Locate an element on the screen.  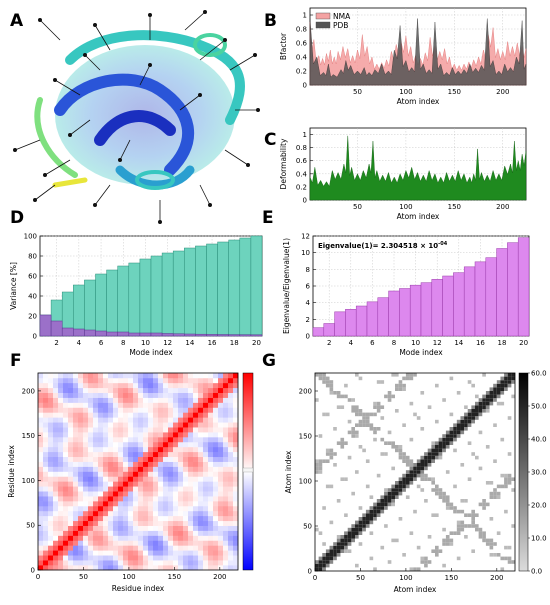
y-tick-label: 0 is located at coordinates (305, 201).